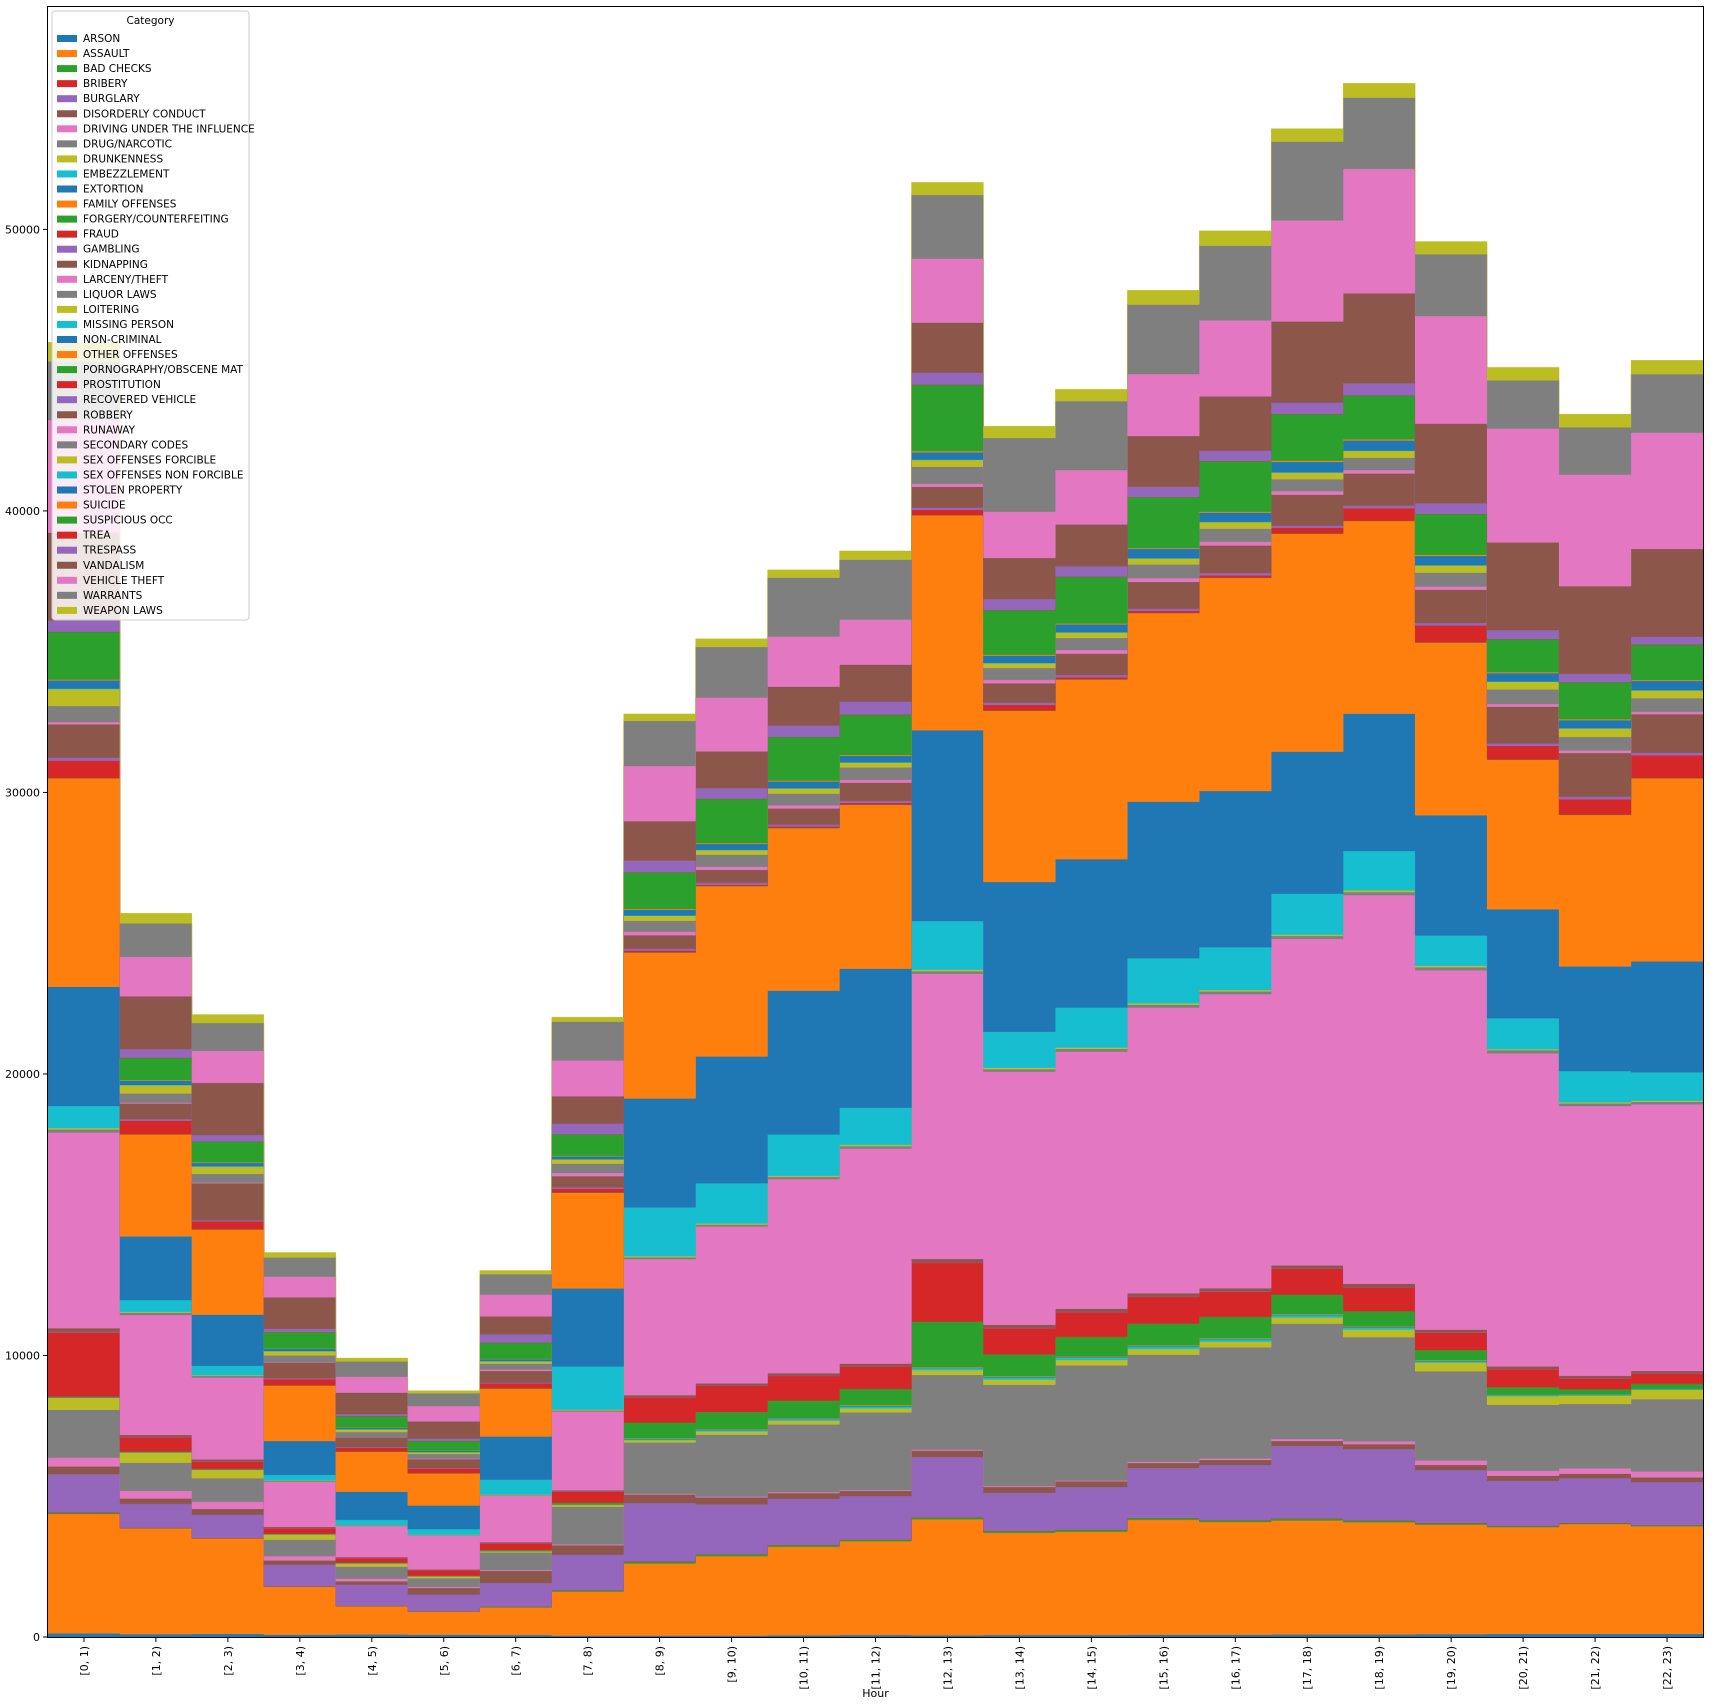  What do you see at coordinates (149, 460) in the screenshot?
I see `legend-label: SEX OFFENSES FORCIBLE` at bounding box center [149, 460].